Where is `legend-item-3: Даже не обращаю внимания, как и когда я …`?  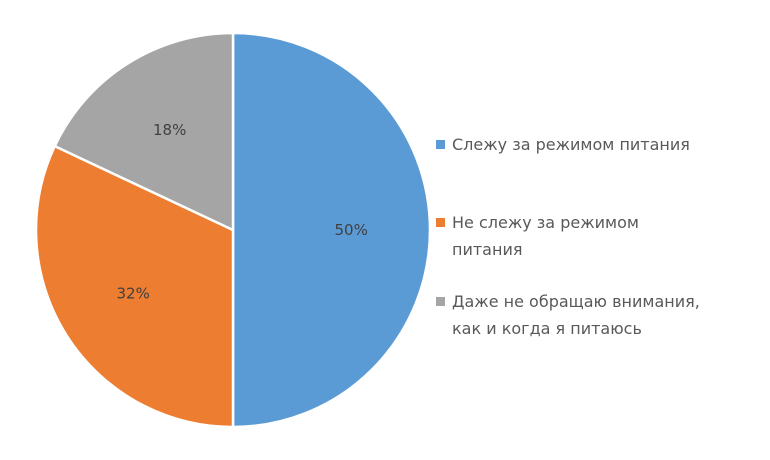 legend-item-3: Даже не обращаю внимания, как и когда я … is located at coordinates (596, 315).